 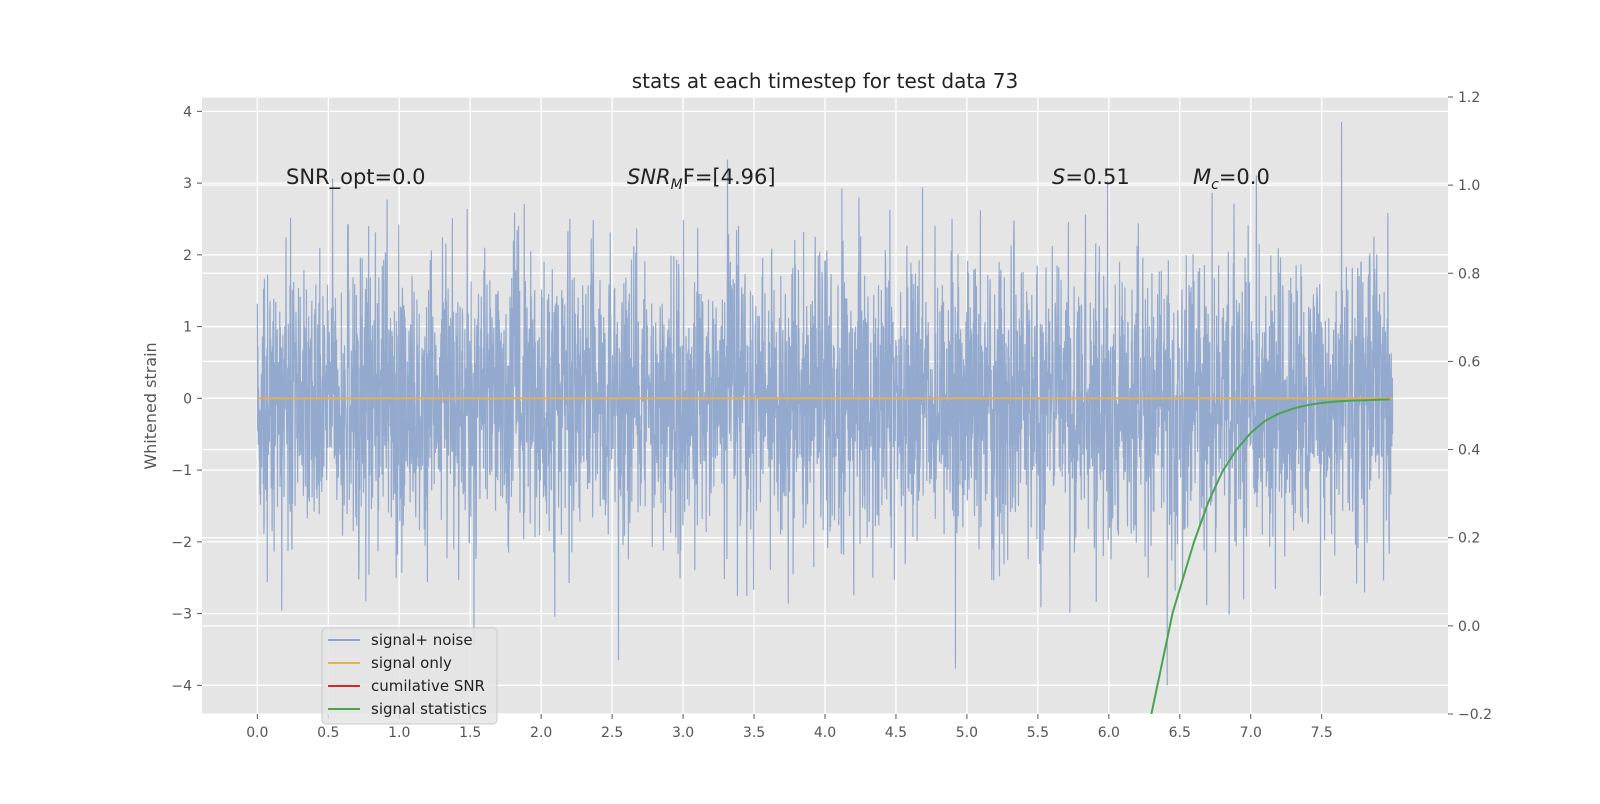 I want to click on x-tick-label: 2.5, so click(x=612, y=733).